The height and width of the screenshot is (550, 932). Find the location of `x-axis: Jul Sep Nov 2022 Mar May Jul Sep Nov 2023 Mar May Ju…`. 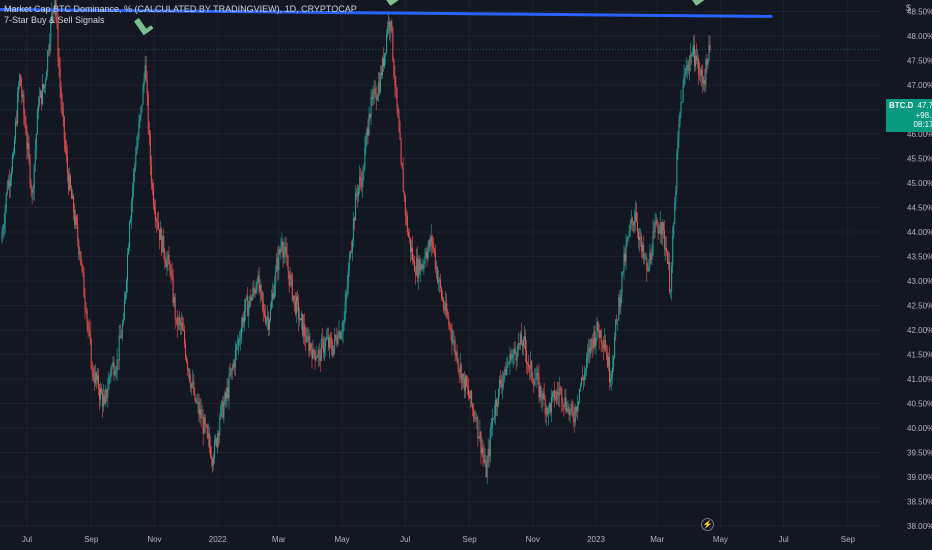

x-axis: Jul Sep Nov 2022 Mar May Jul Sep Nov 2023 Mar May Ju… is located at coordinates (439, 539).